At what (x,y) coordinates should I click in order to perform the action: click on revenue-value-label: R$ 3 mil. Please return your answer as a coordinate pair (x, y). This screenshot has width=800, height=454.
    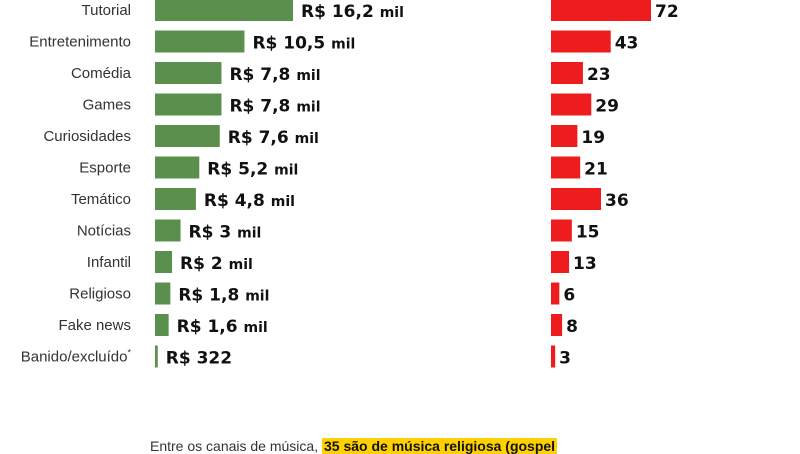
    Looking at the image, I should click on (225, 233).